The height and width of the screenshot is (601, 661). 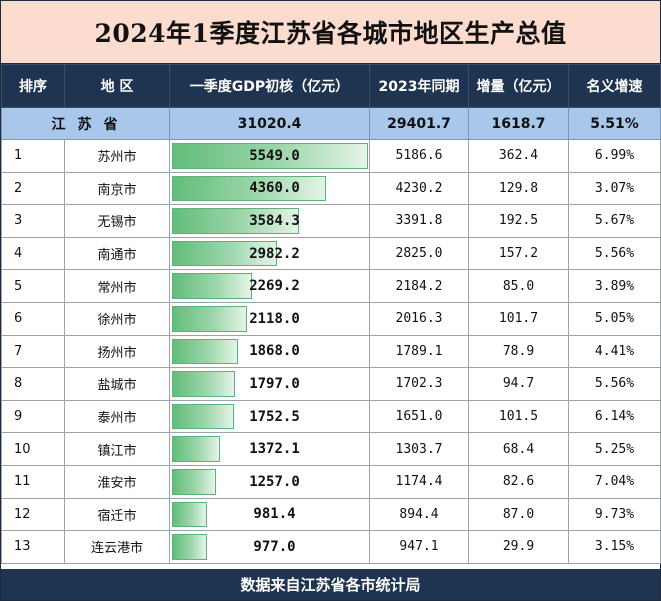 I want to click on row-gdp-cell: 1752.5, so click(x=269, y=416).